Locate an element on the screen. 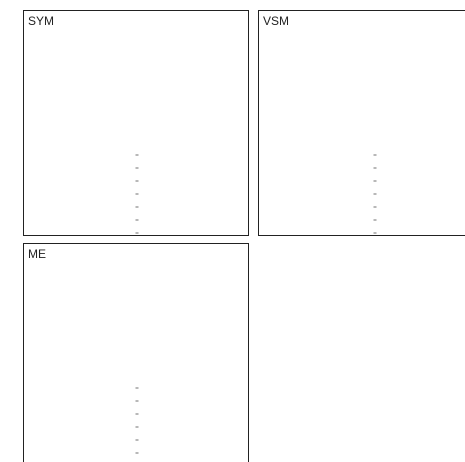 This screenshot has height=462, width=465. panel-label: ME is located at coordinates (37, 254).